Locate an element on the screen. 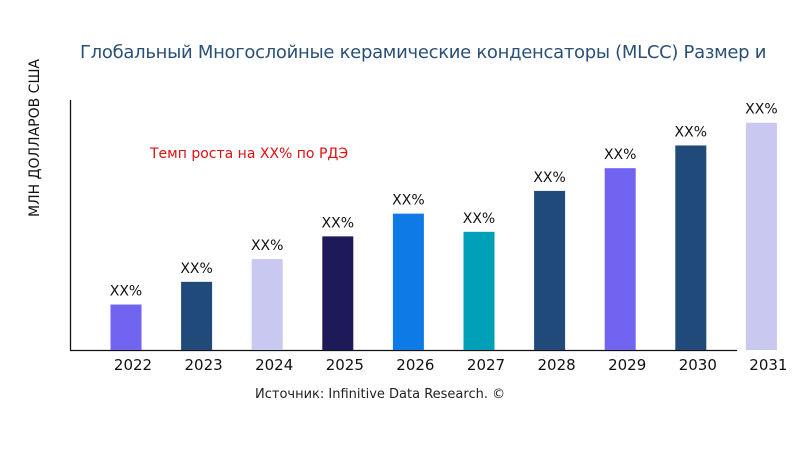 The width and height of the screenshot is (800, 450). x-tick-label-2031: 2031 is located at coordinates (768, 365).